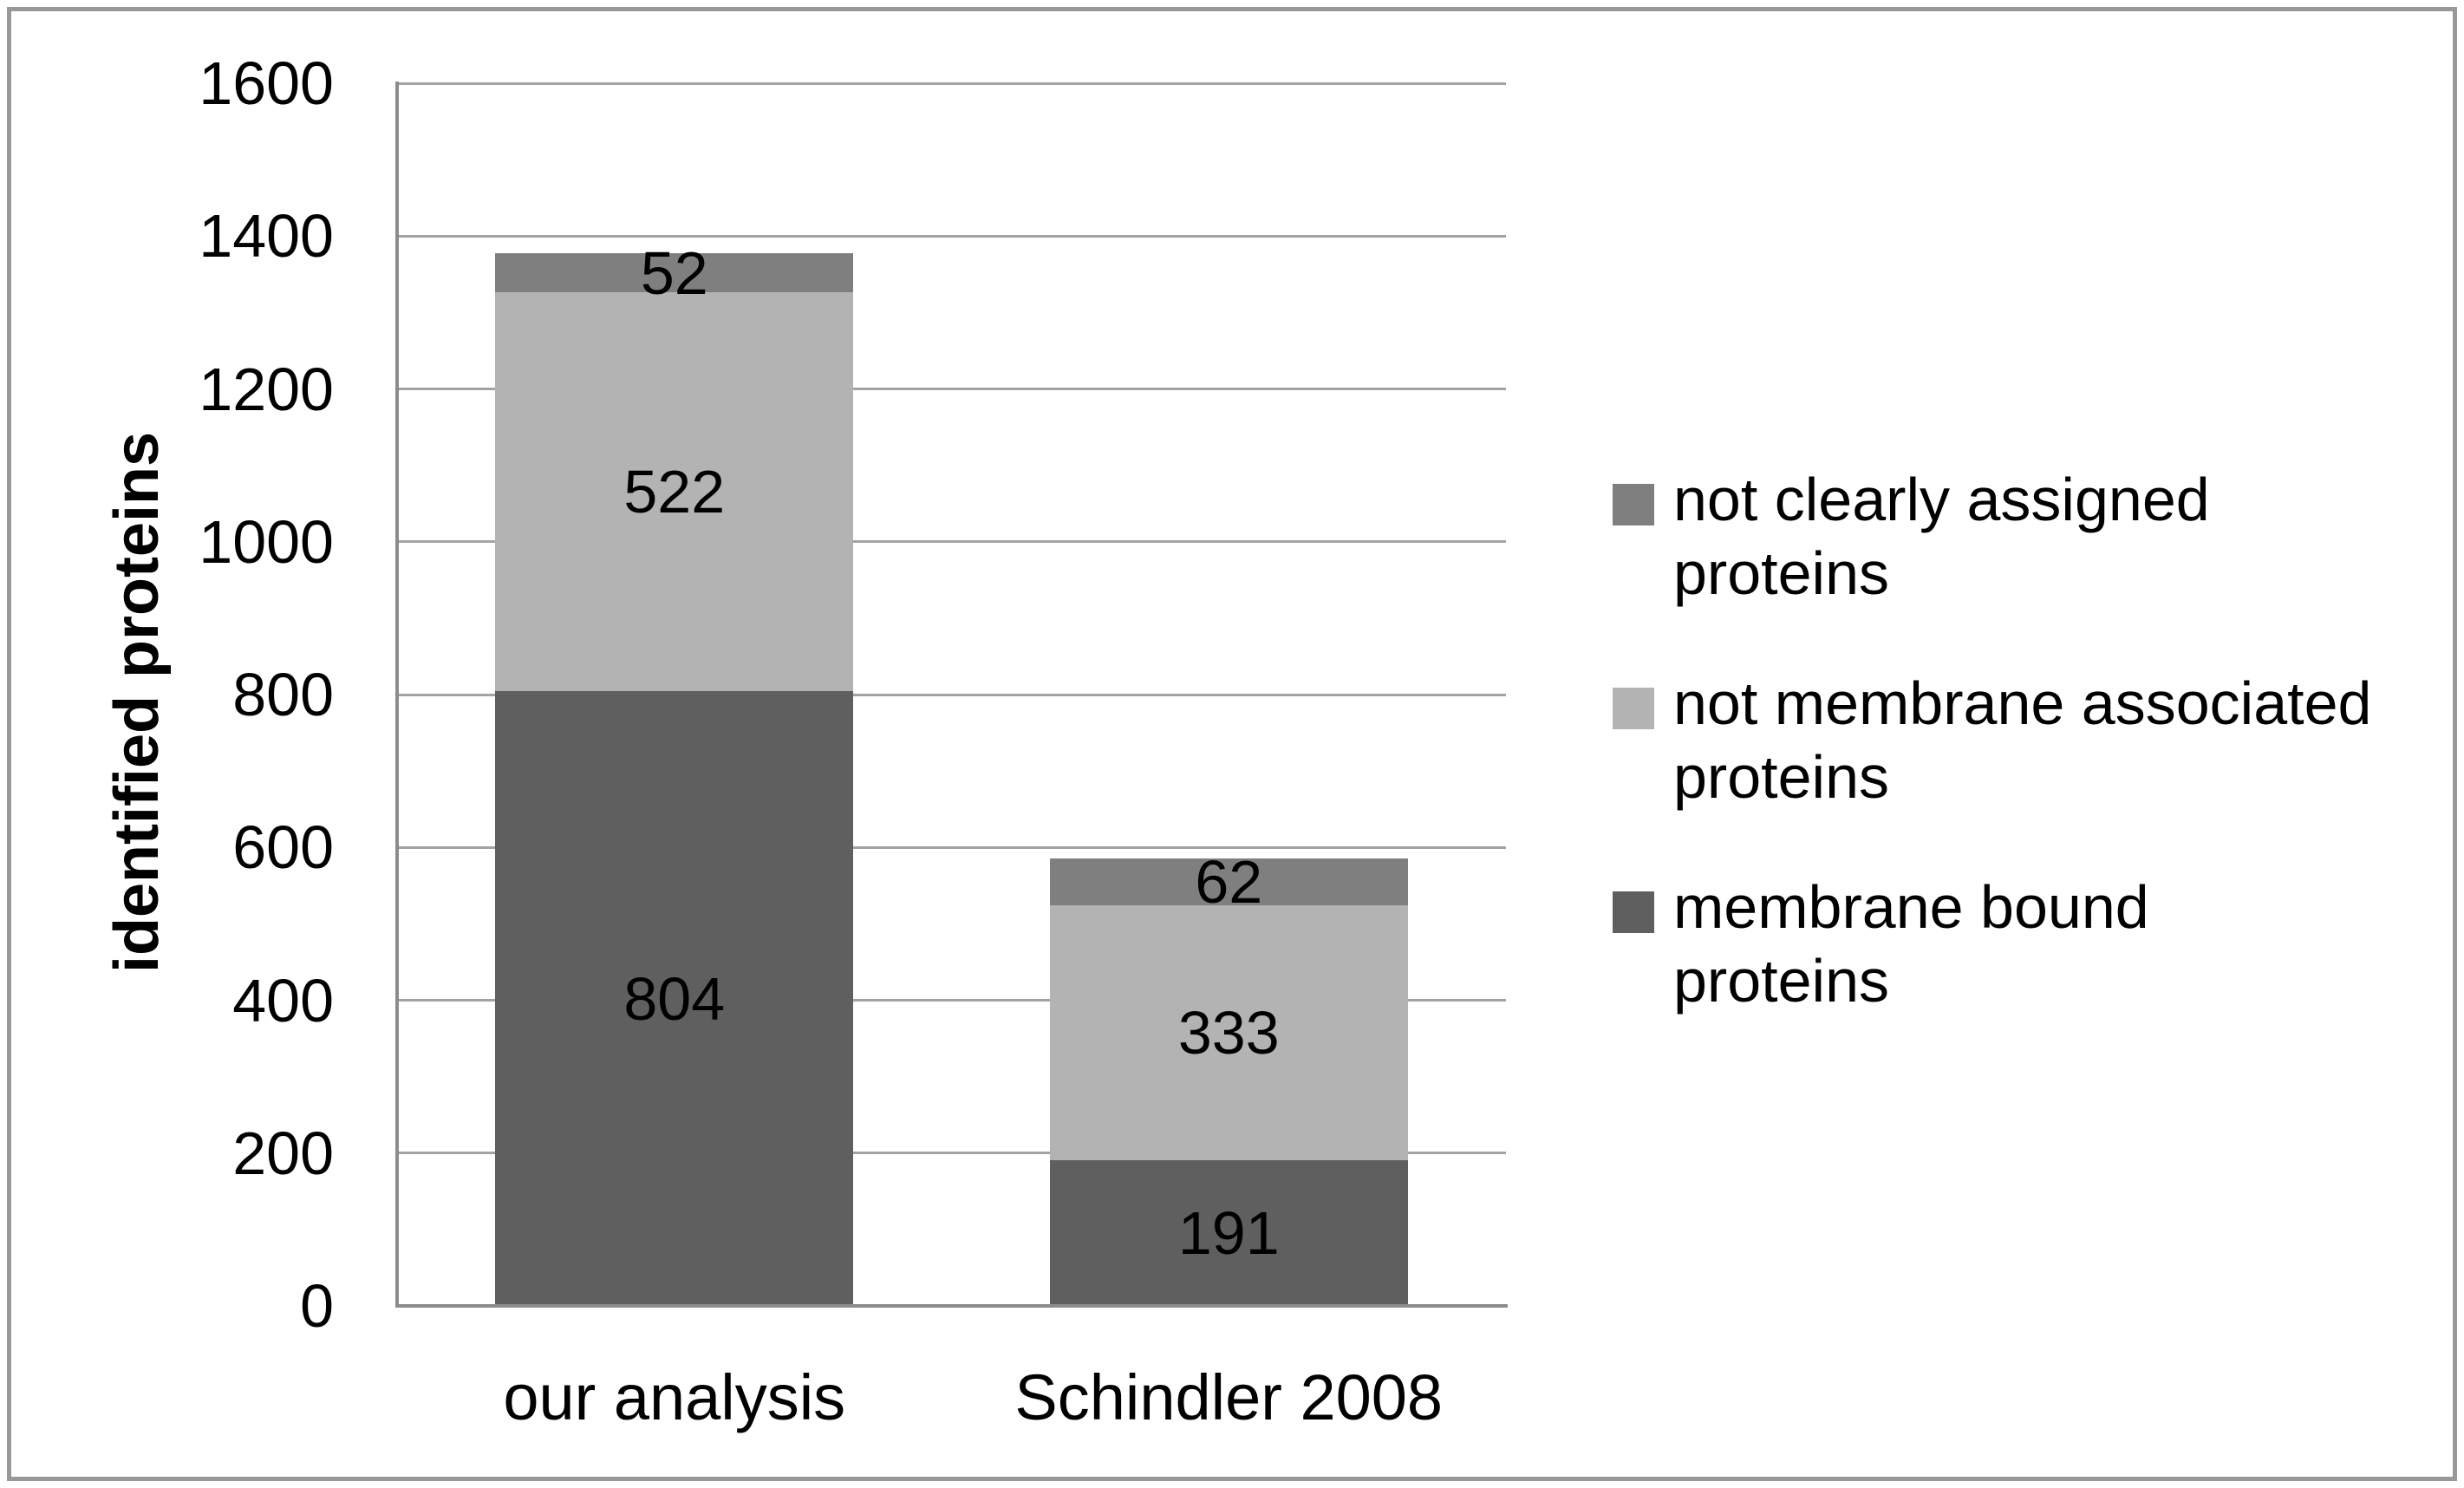 The width and height of the screenshot is (2464, 1488). I want to click on legend-item-not-clearly-assigned: not clearly assigned proteins, so click(2033, 536).